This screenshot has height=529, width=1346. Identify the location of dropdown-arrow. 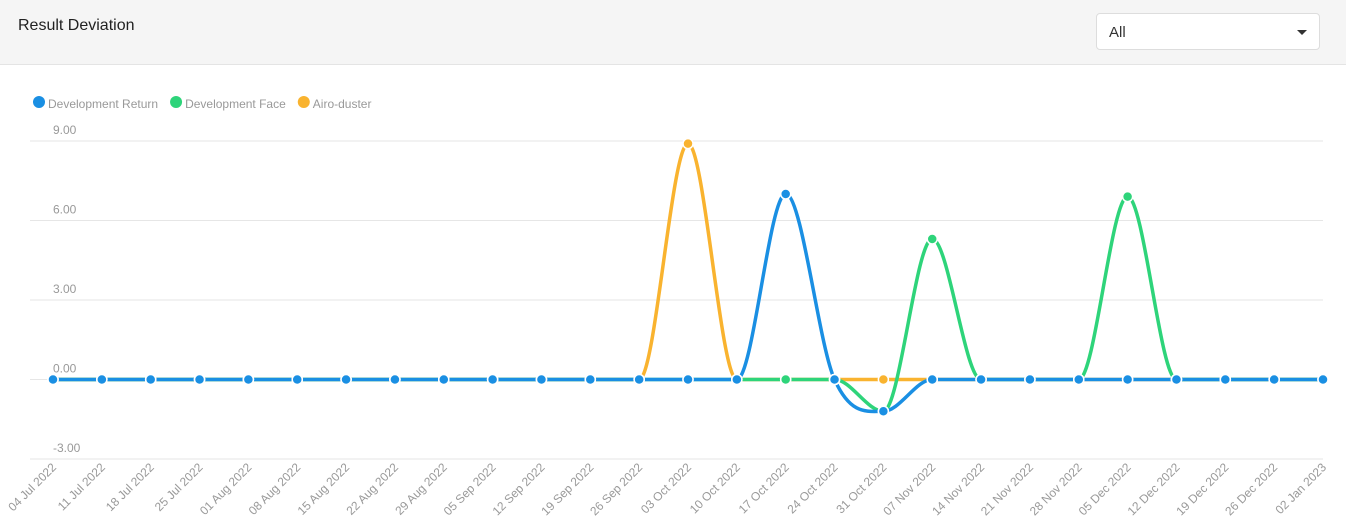
(1302, 32).